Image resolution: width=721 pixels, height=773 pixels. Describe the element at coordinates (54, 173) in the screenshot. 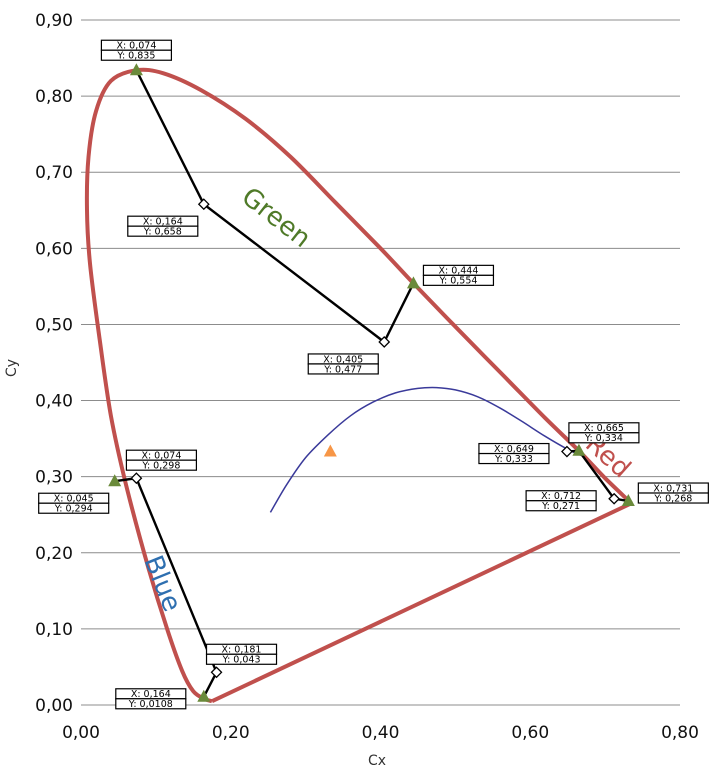

I see `y-tick-label: 0,70` at that location.